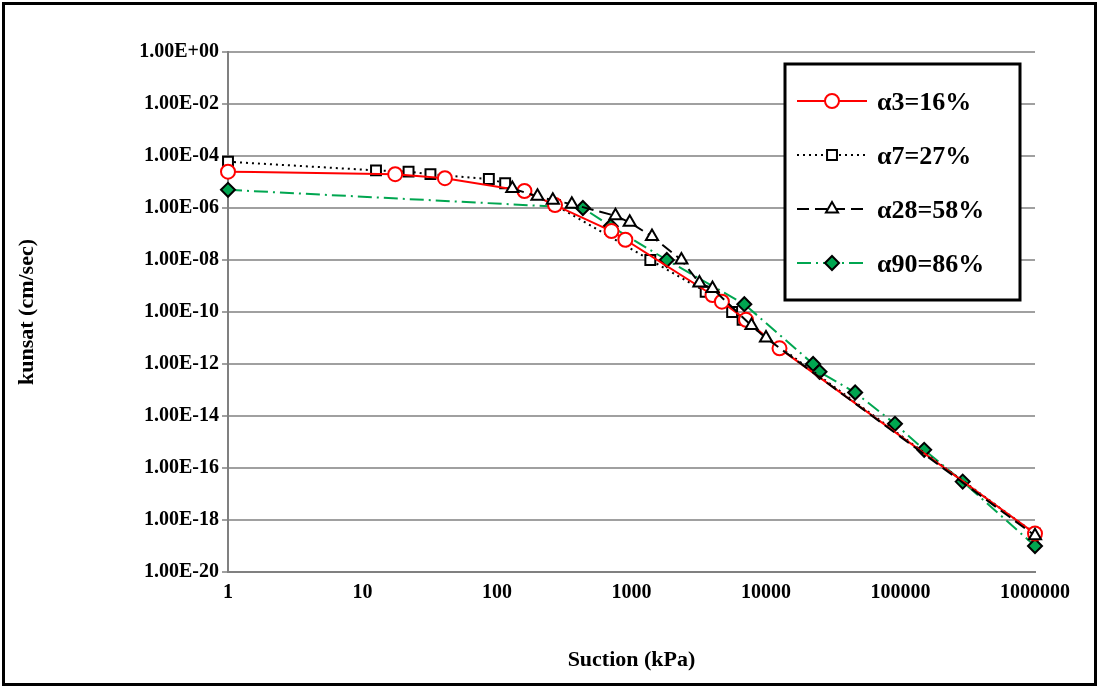  What do you see at coordinates (181, 258) in the screenshot?
I see `y-tick-label: 1.00E-08` at bounding box center [181, 258].